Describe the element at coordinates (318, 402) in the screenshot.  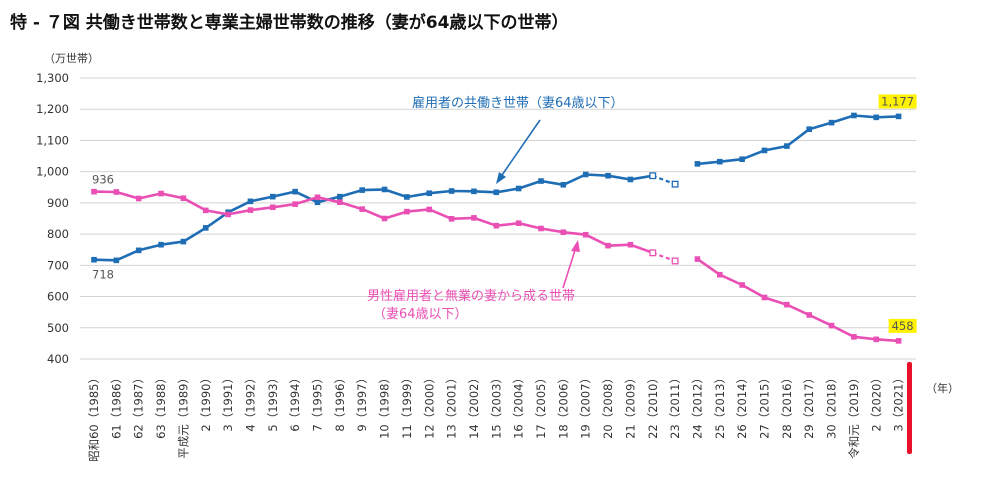
I see `x-tick-label: 7（1995）` at that location.